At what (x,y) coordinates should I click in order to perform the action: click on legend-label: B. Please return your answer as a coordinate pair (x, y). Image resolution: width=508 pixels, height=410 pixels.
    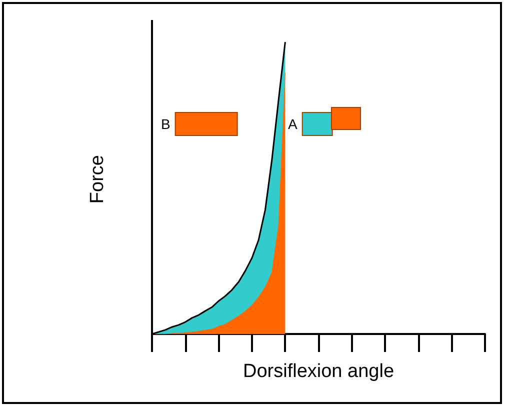
    Looking at the image, I should click on (165, 124).